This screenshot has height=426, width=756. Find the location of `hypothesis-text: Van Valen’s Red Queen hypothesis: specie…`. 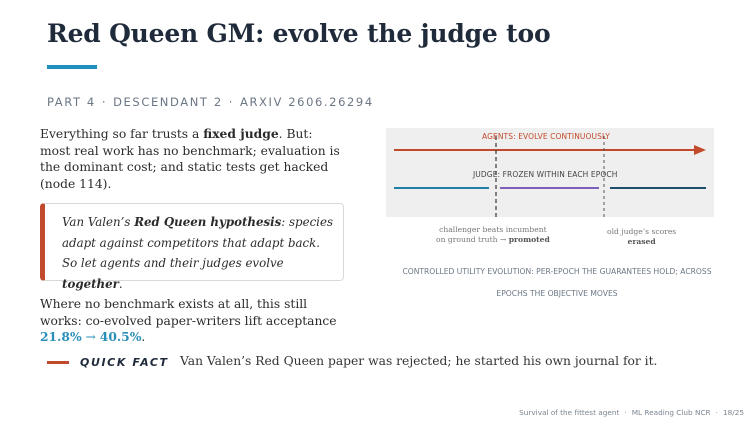

hypothesis-text: Van Valen’s Red Queen hypothesis: specie… is located at coordinates (197, 253).